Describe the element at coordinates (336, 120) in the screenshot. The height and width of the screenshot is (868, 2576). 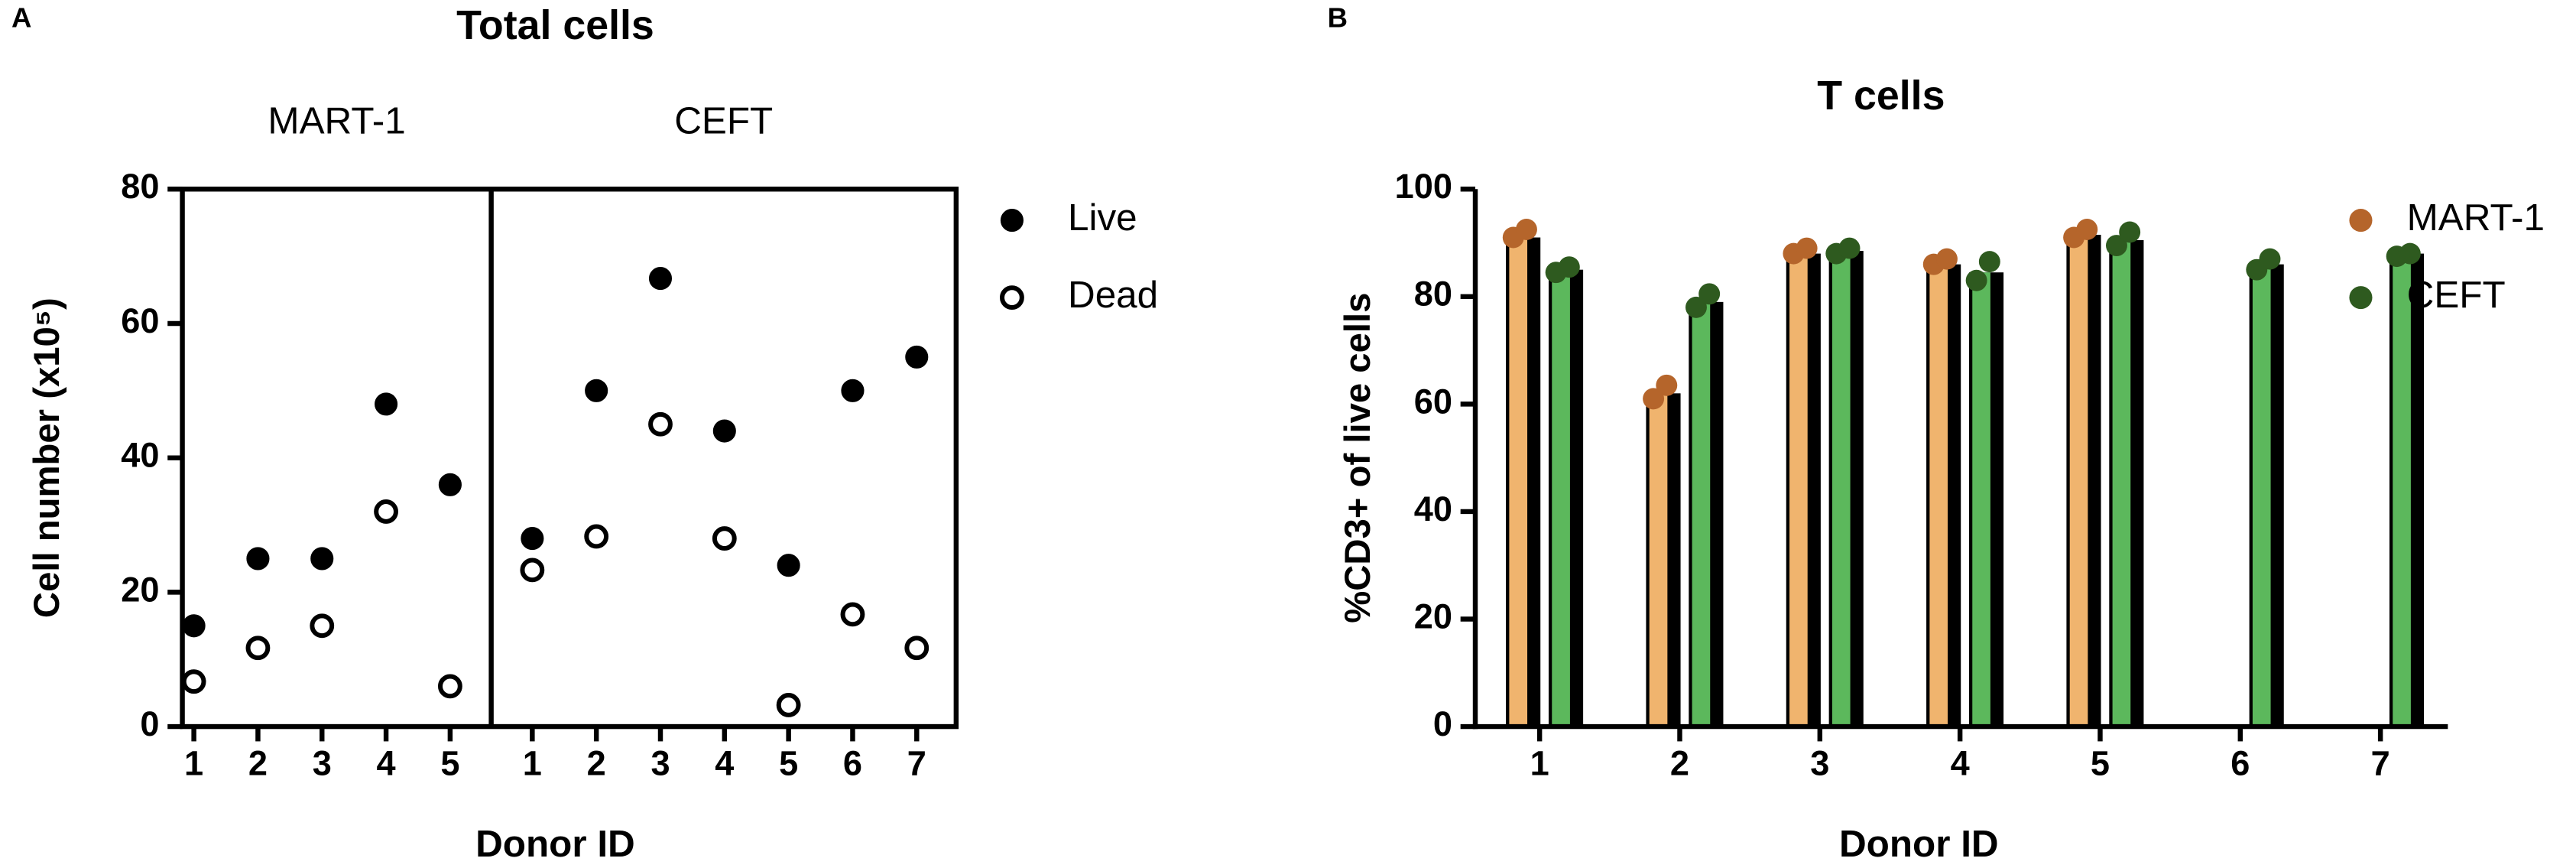
I see `facet-label: MART-1` at that location.